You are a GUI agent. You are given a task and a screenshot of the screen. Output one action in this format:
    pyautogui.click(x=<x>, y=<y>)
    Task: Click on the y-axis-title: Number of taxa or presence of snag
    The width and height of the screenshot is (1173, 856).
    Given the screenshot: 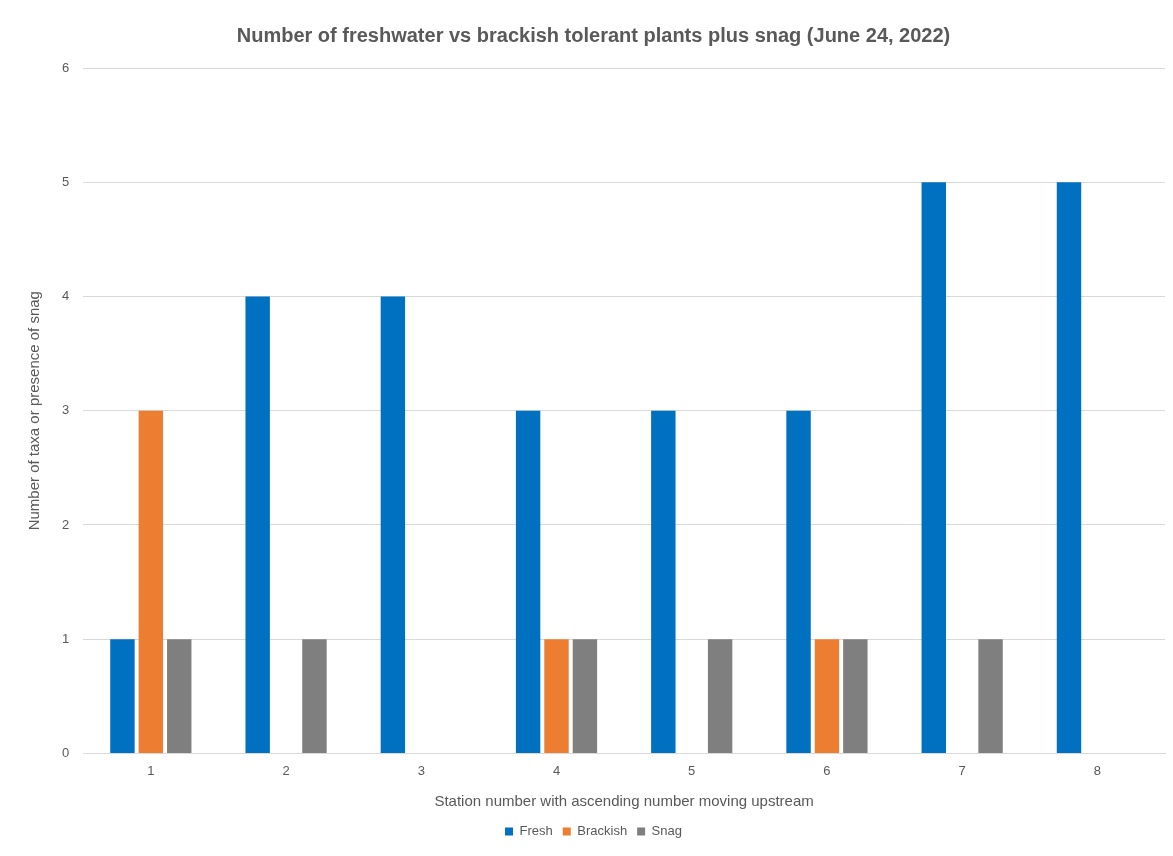 What is the action you would take?
    pyautogui.click(x=34, y=411)
    